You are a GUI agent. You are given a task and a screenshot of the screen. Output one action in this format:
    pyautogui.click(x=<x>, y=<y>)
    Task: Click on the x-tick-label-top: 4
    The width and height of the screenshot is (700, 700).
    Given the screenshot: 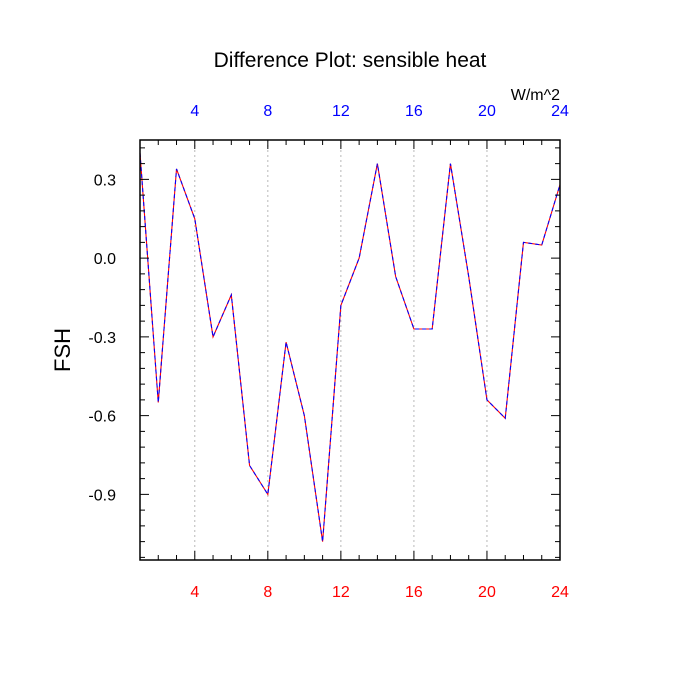 What is the action you would take?
    pyautogui.click(x=194, y=111)
    